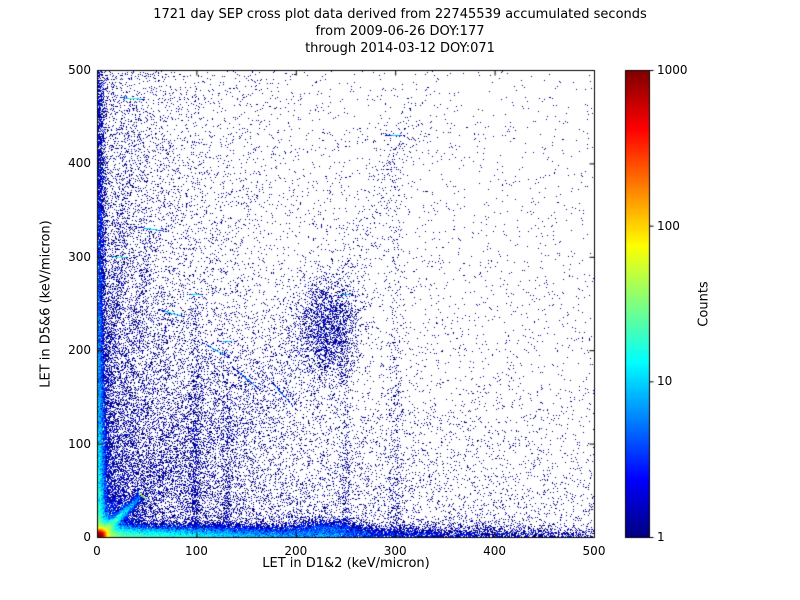 Image resolution: width=800 pixels, height=600 pixels. I want to click on y-axis-label: LET in D5&6 (keV/micron), so click(46, 304).